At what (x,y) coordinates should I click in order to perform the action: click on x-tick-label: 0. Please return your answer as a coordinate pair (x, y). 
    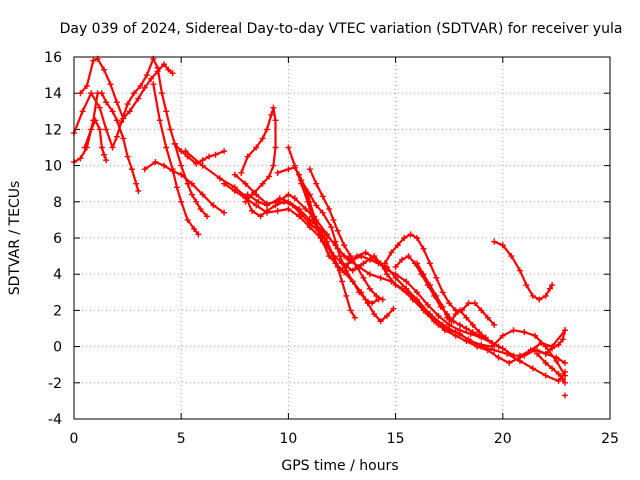
    Looking at the image, I should click on (74, 439).